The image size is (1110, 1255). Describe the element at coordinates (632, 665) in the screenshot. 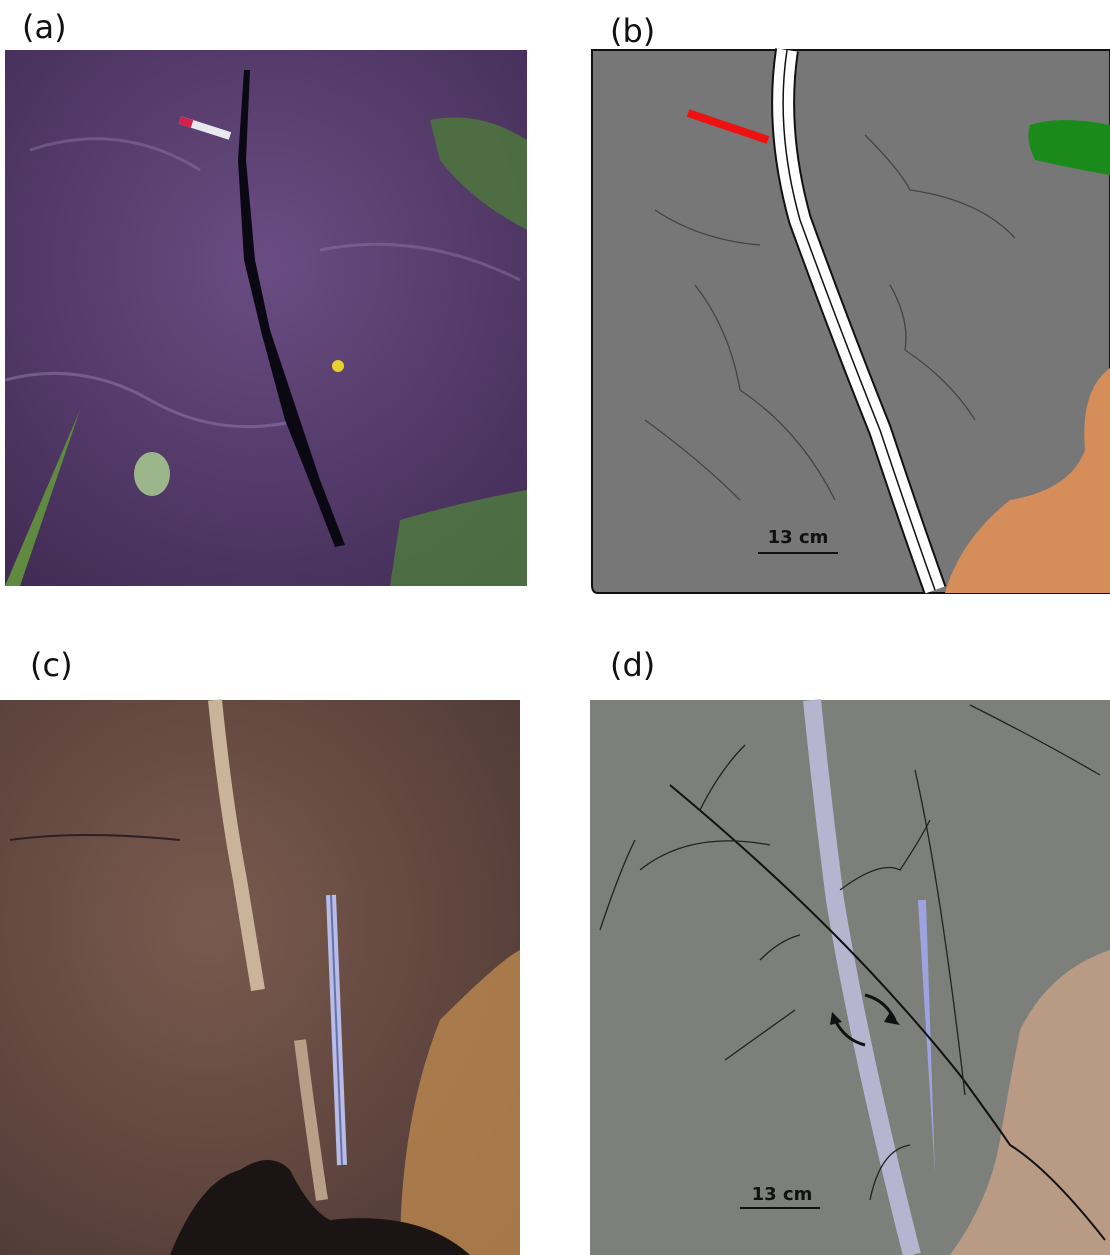

I see `panel-label: (d)` at that location.